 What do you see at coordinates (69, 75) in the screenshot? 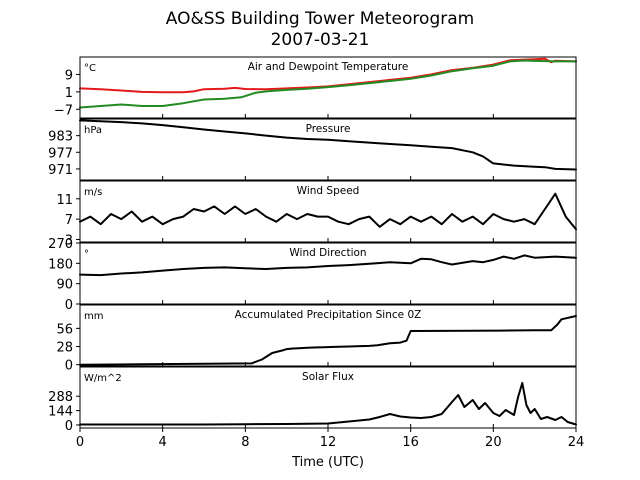
I see `y-tick-label: 9` at bounding box center [69, 75].